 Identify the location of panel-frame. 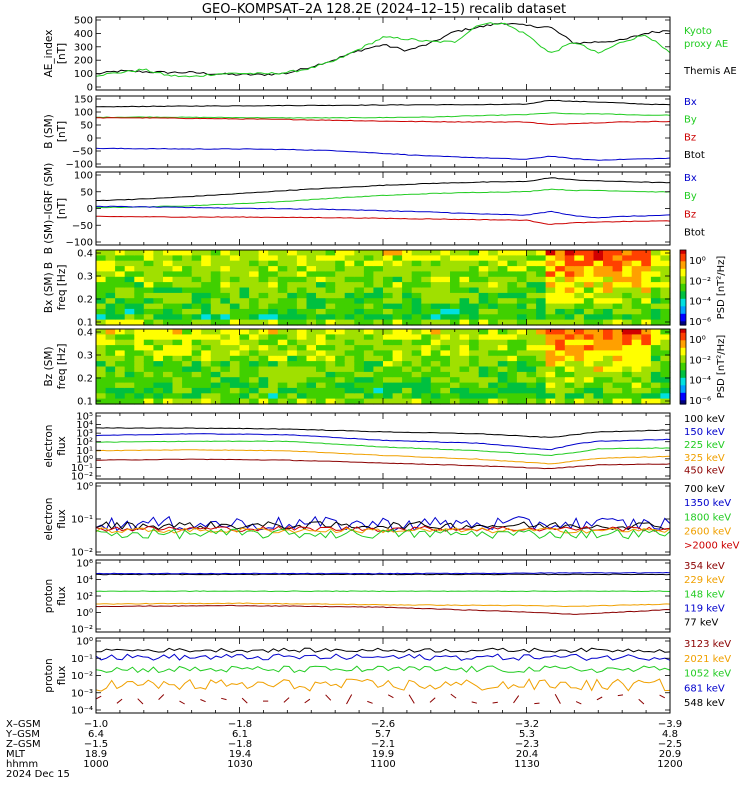
(383, 596).